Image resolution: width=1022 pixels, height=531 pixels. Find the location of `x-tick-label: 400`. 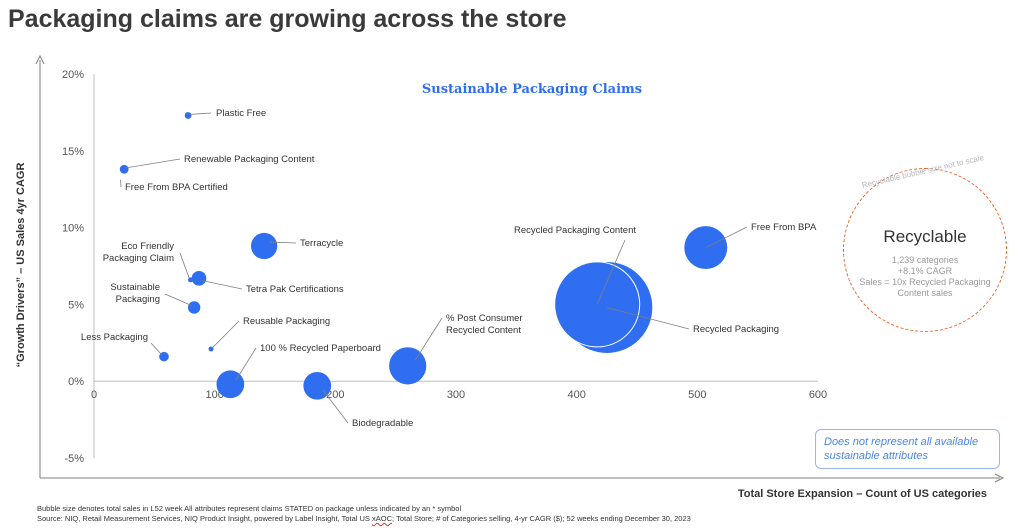

x-tick-label: 400 is located at coordinates (576, 395).